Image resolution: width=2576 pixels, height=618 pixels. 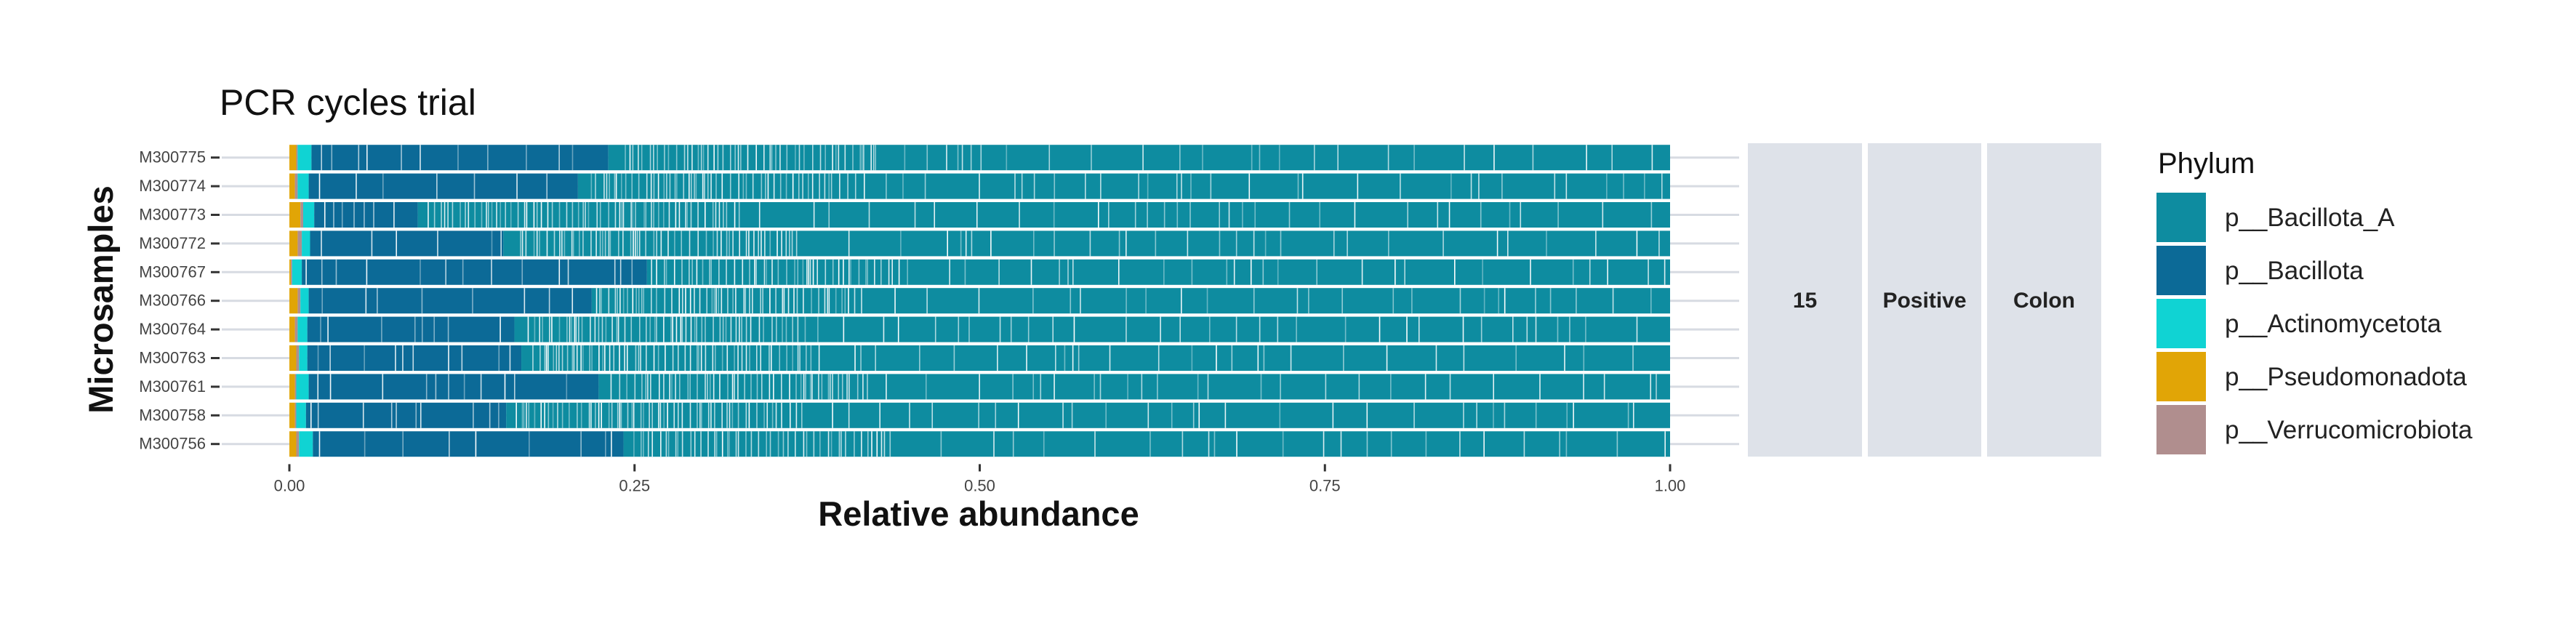 What do you see at coordinates (293, 158) in the screenshot?
I see `bar-M300775-p__Pseudomonadota` at bounding box center [293, 158].